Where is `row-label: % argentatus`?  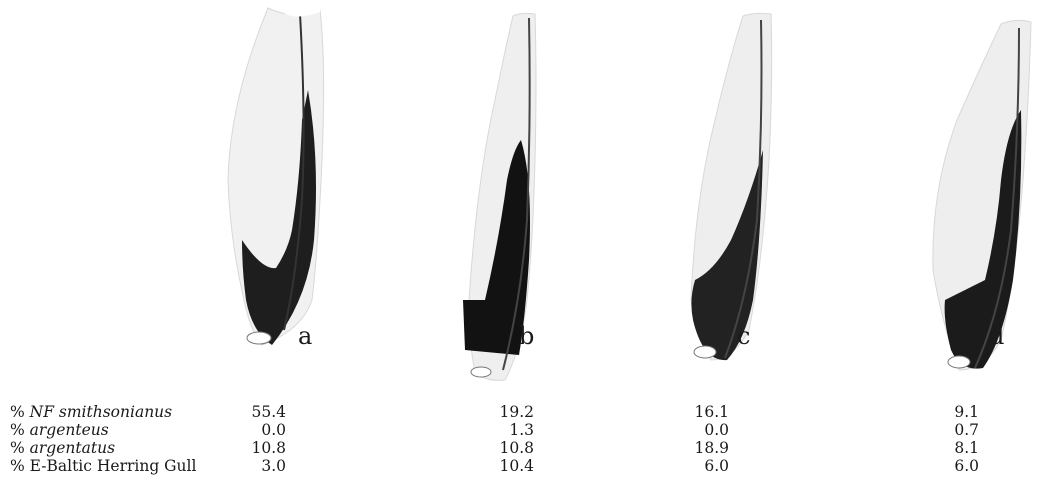 row-label: % argentatus is located at coordinates (63, 448).